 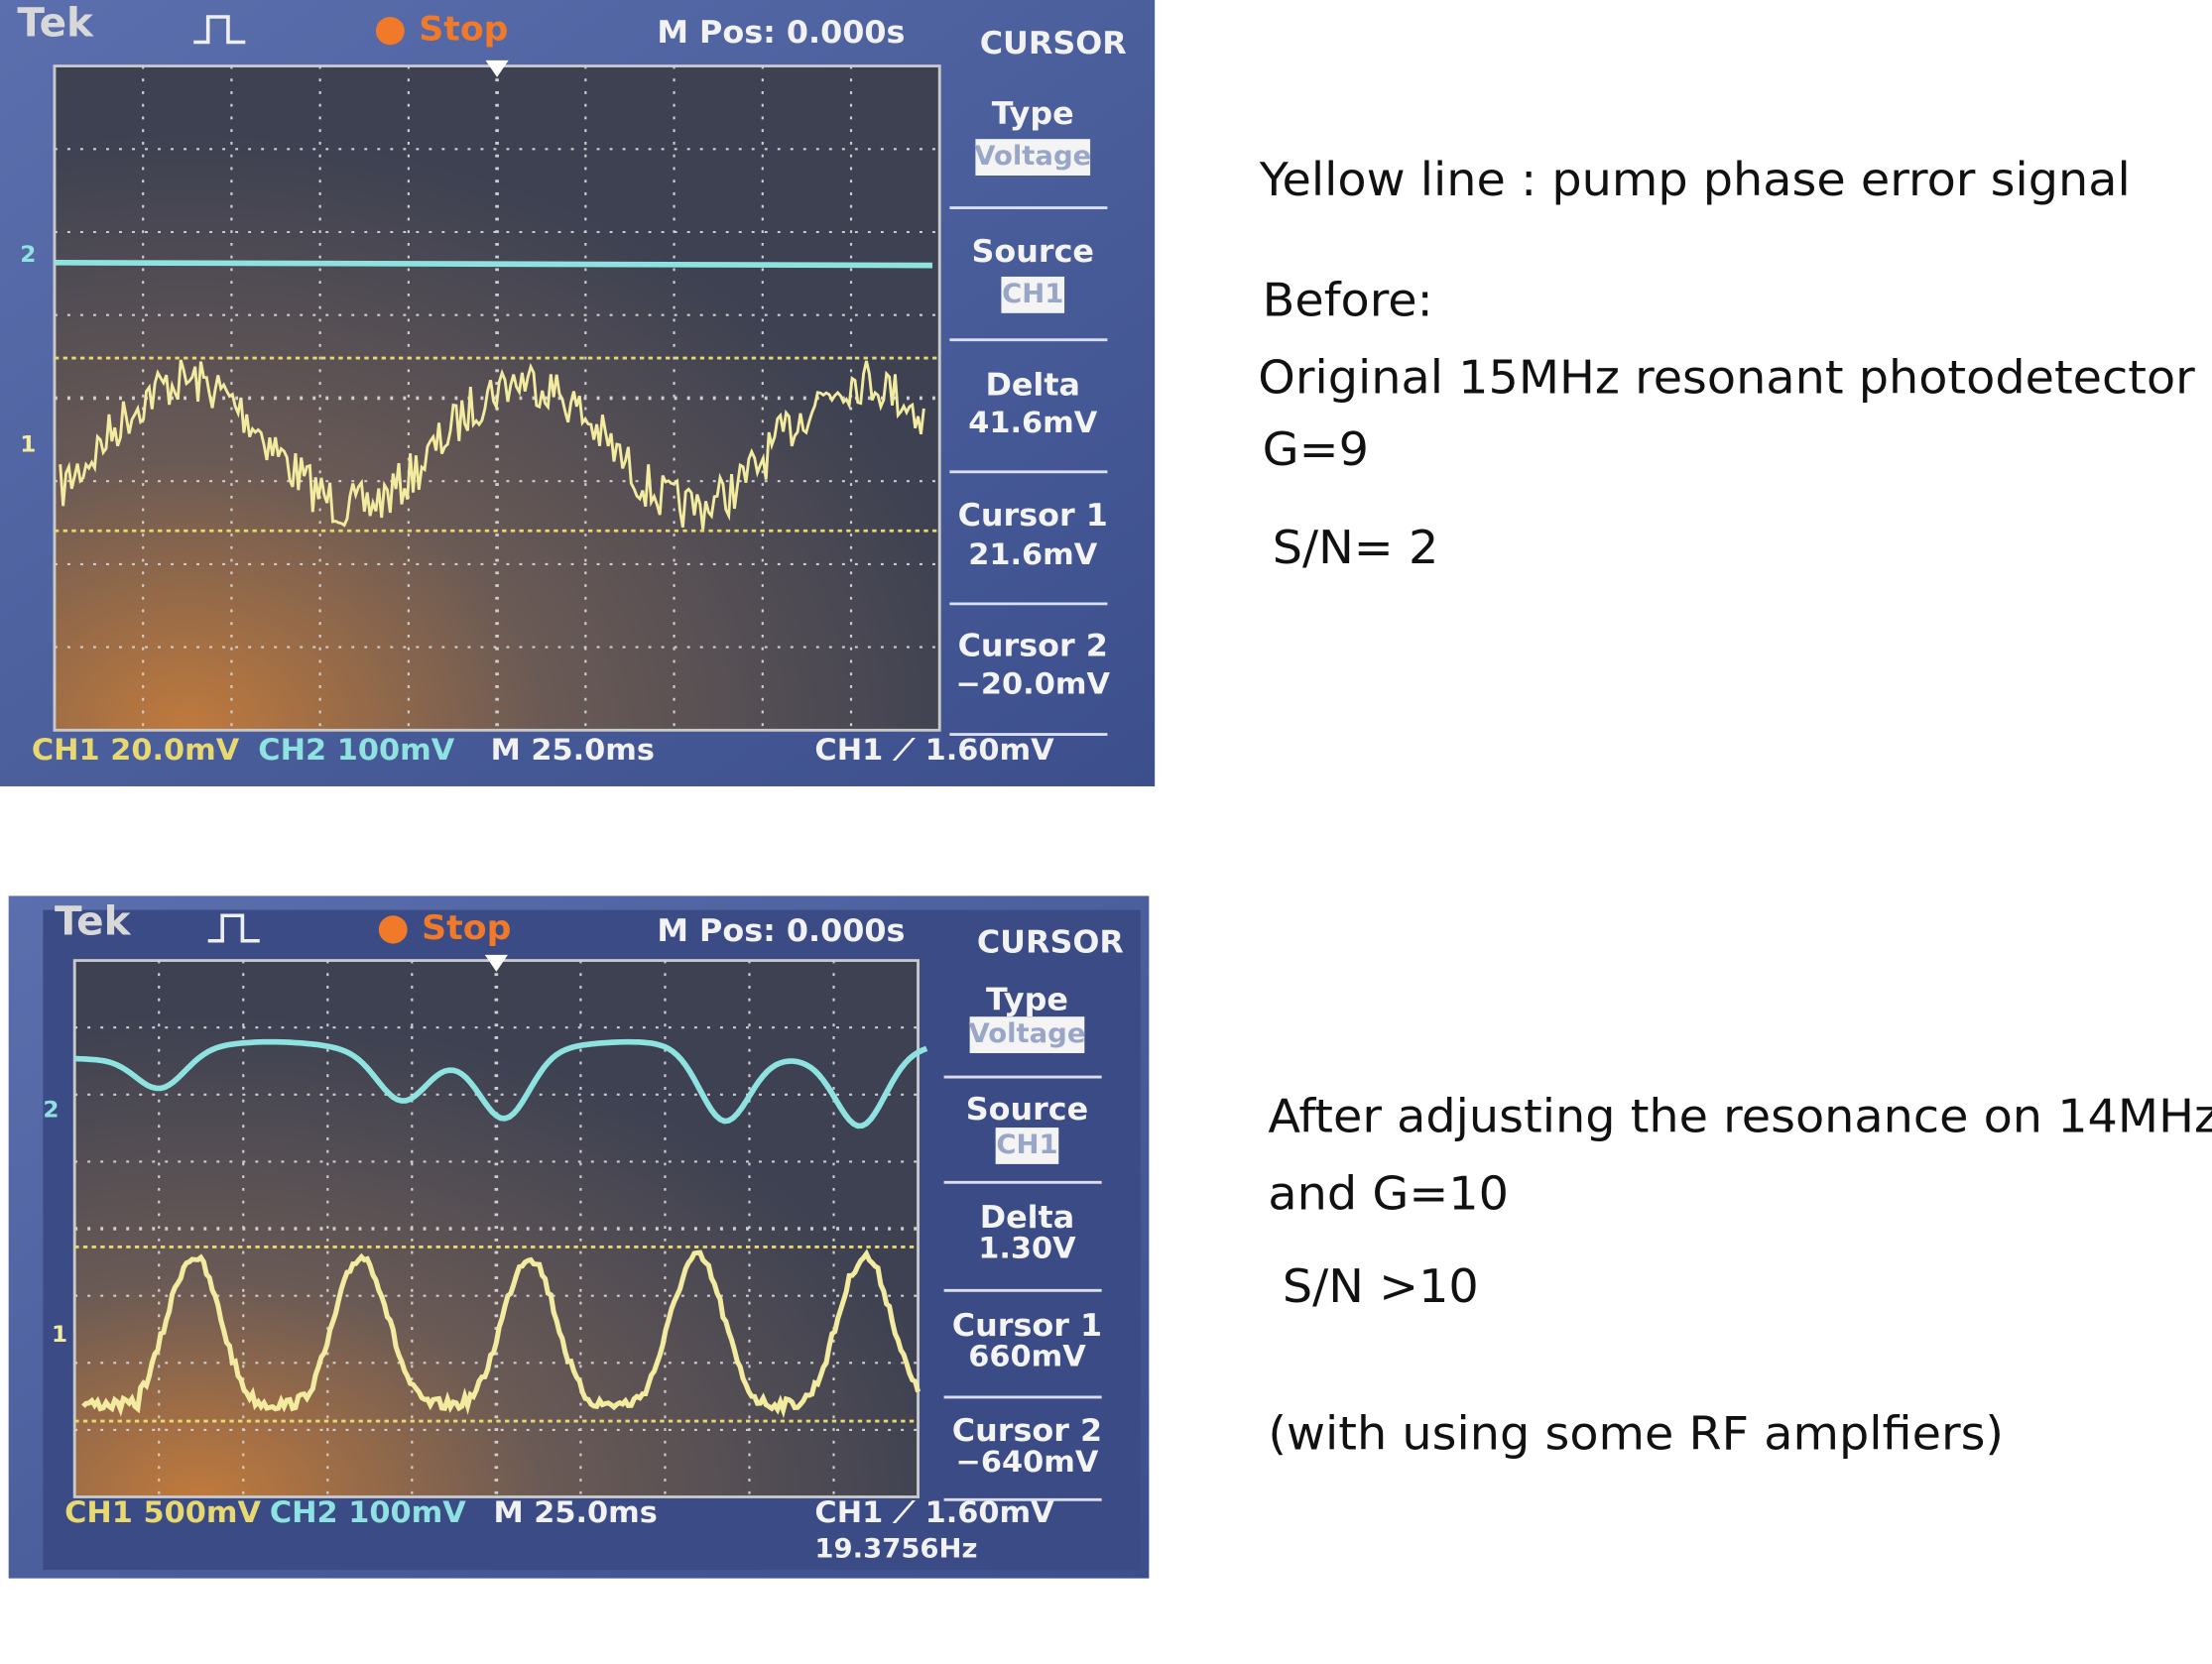 What do you see at coordinates (895, 1549) in the screenshot?
I see `footer-frequency: 19.3756Hz` at bounding box center [895, 1549].